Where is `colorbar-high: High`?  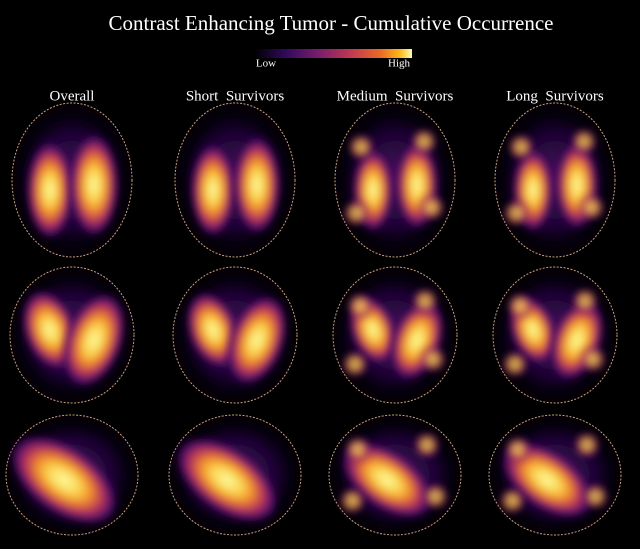 colorbar-high: High is located at coordinates (399, 64).